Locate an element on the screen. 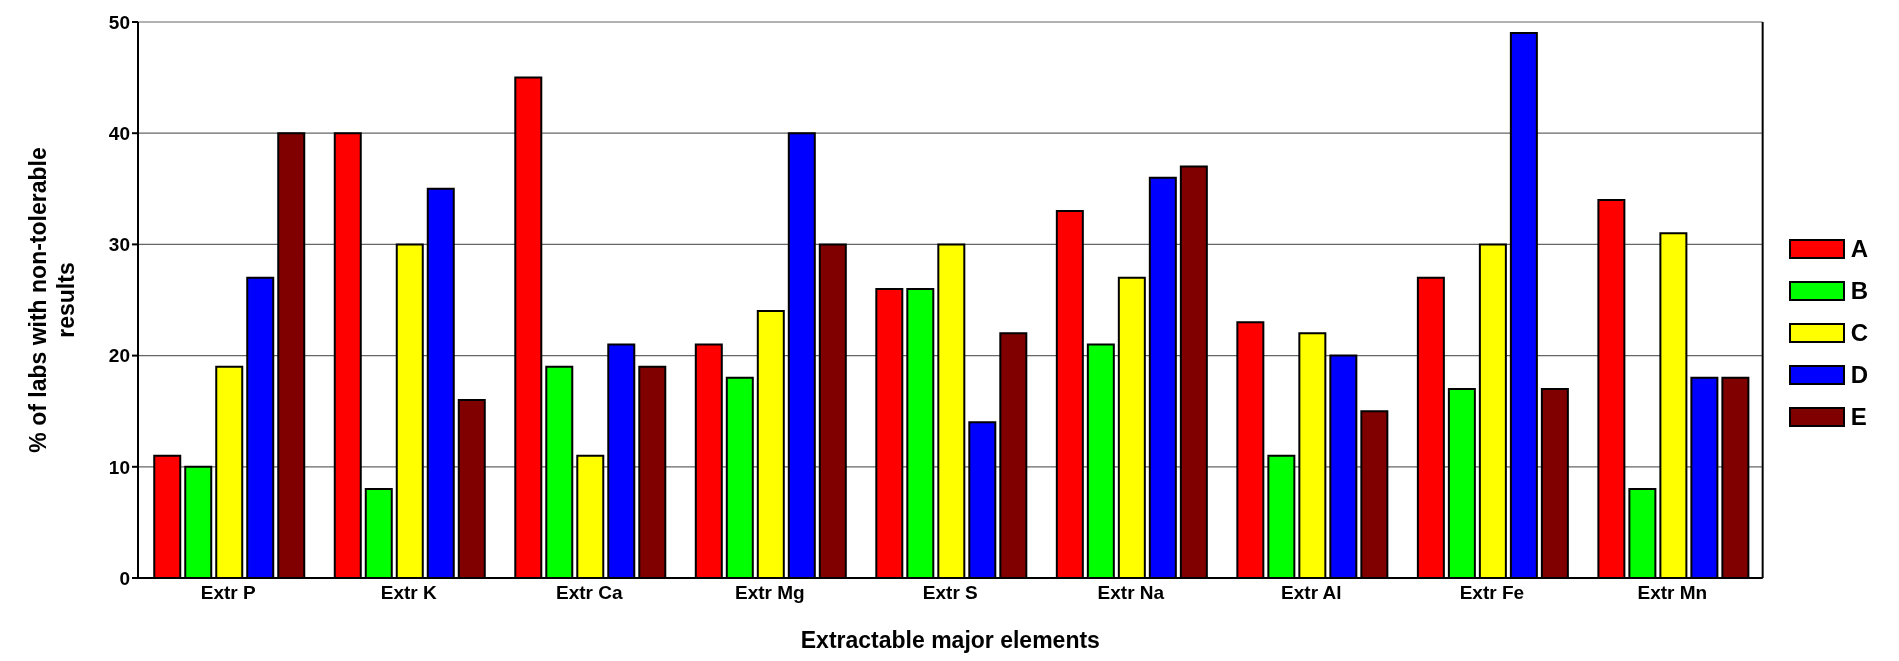  y-tick-label: 40 is located at coordinates (119, 133).